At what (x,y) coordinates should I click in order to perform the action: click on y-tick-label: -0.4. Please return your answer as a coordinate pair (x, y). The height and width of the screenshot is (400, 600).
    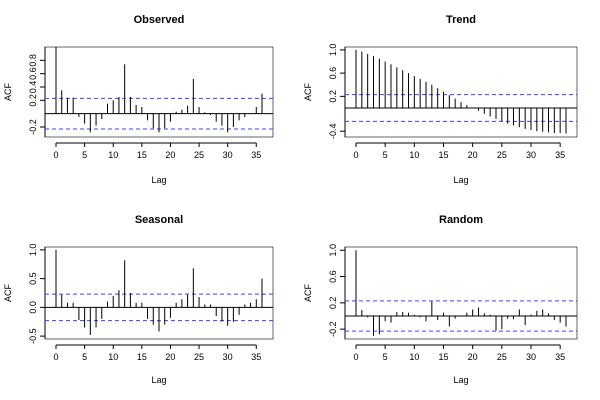
    Looking at the image, I should click on (333, 131).